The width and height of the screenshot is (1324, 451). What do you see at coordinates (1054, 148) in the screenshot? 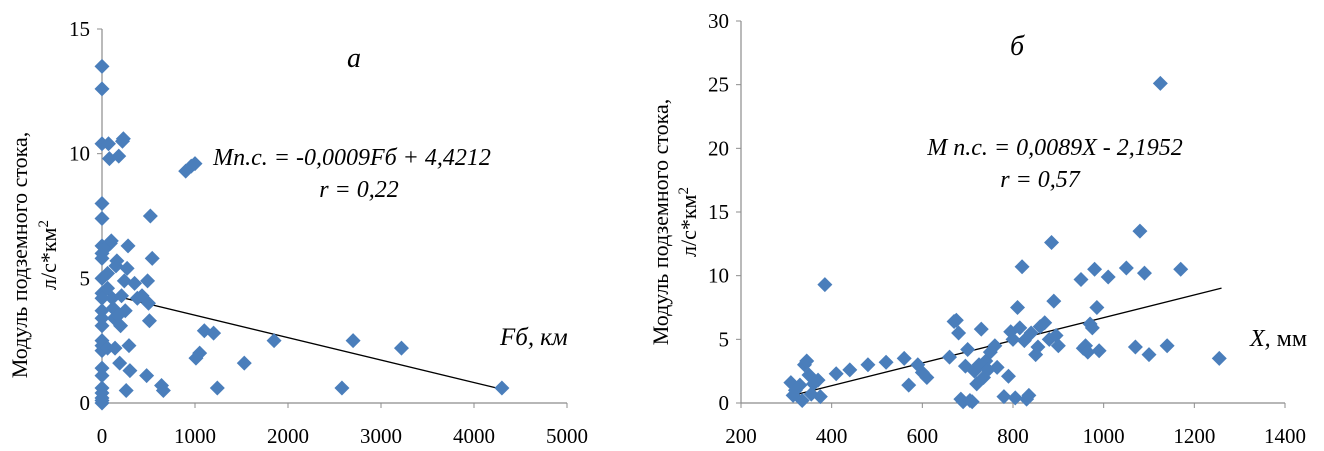
I see `regression-equation-b: M п.с. = 0,0089X - 2,1952` at bounding box center [1054, 148].